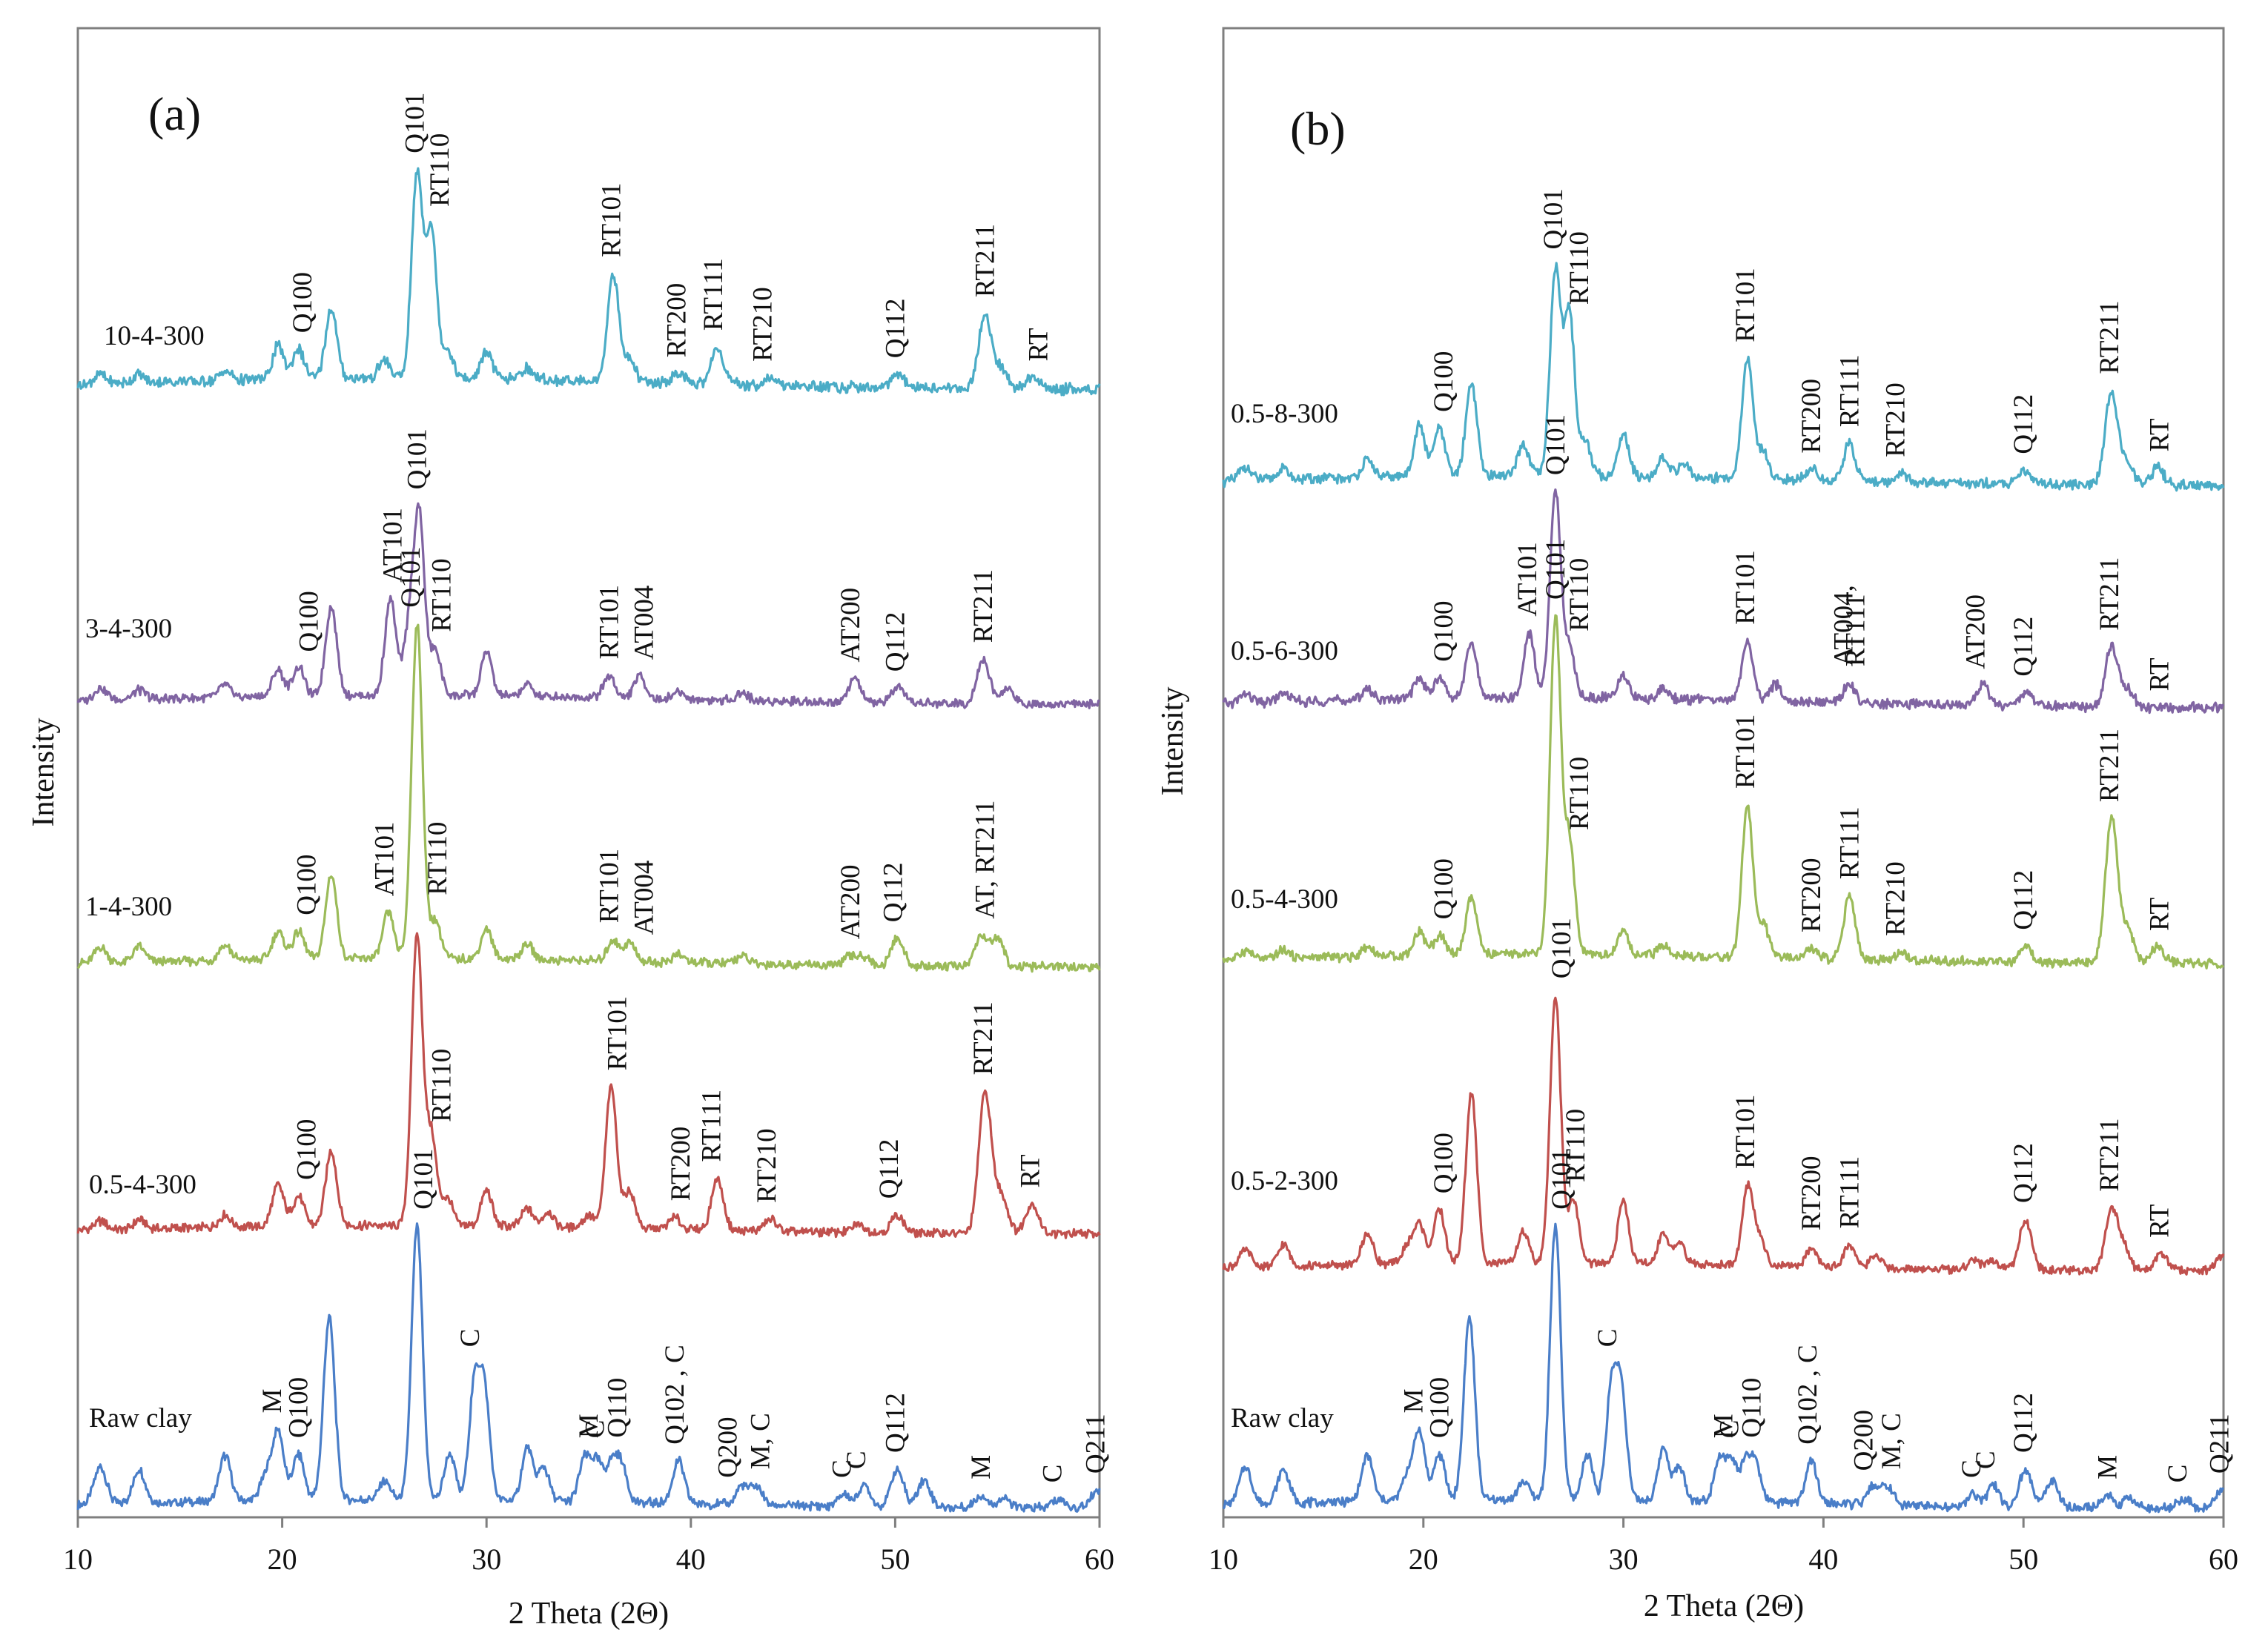  I want to click on peak-label-raw-clay-q112: Q112, so click(895, 1423).